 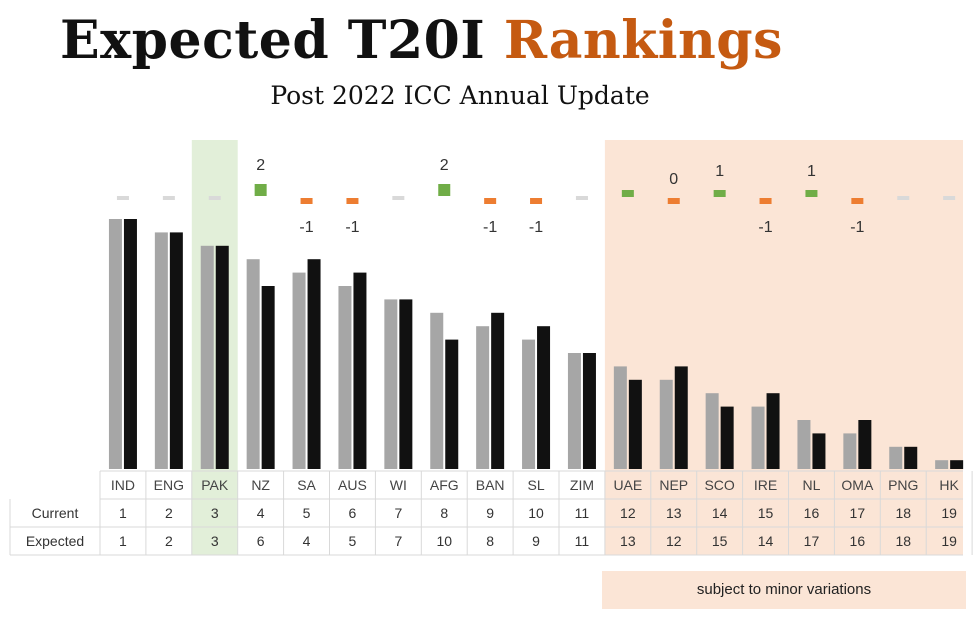 I want to click on tick-label-ban: BAN, so click(x=490, y=485).